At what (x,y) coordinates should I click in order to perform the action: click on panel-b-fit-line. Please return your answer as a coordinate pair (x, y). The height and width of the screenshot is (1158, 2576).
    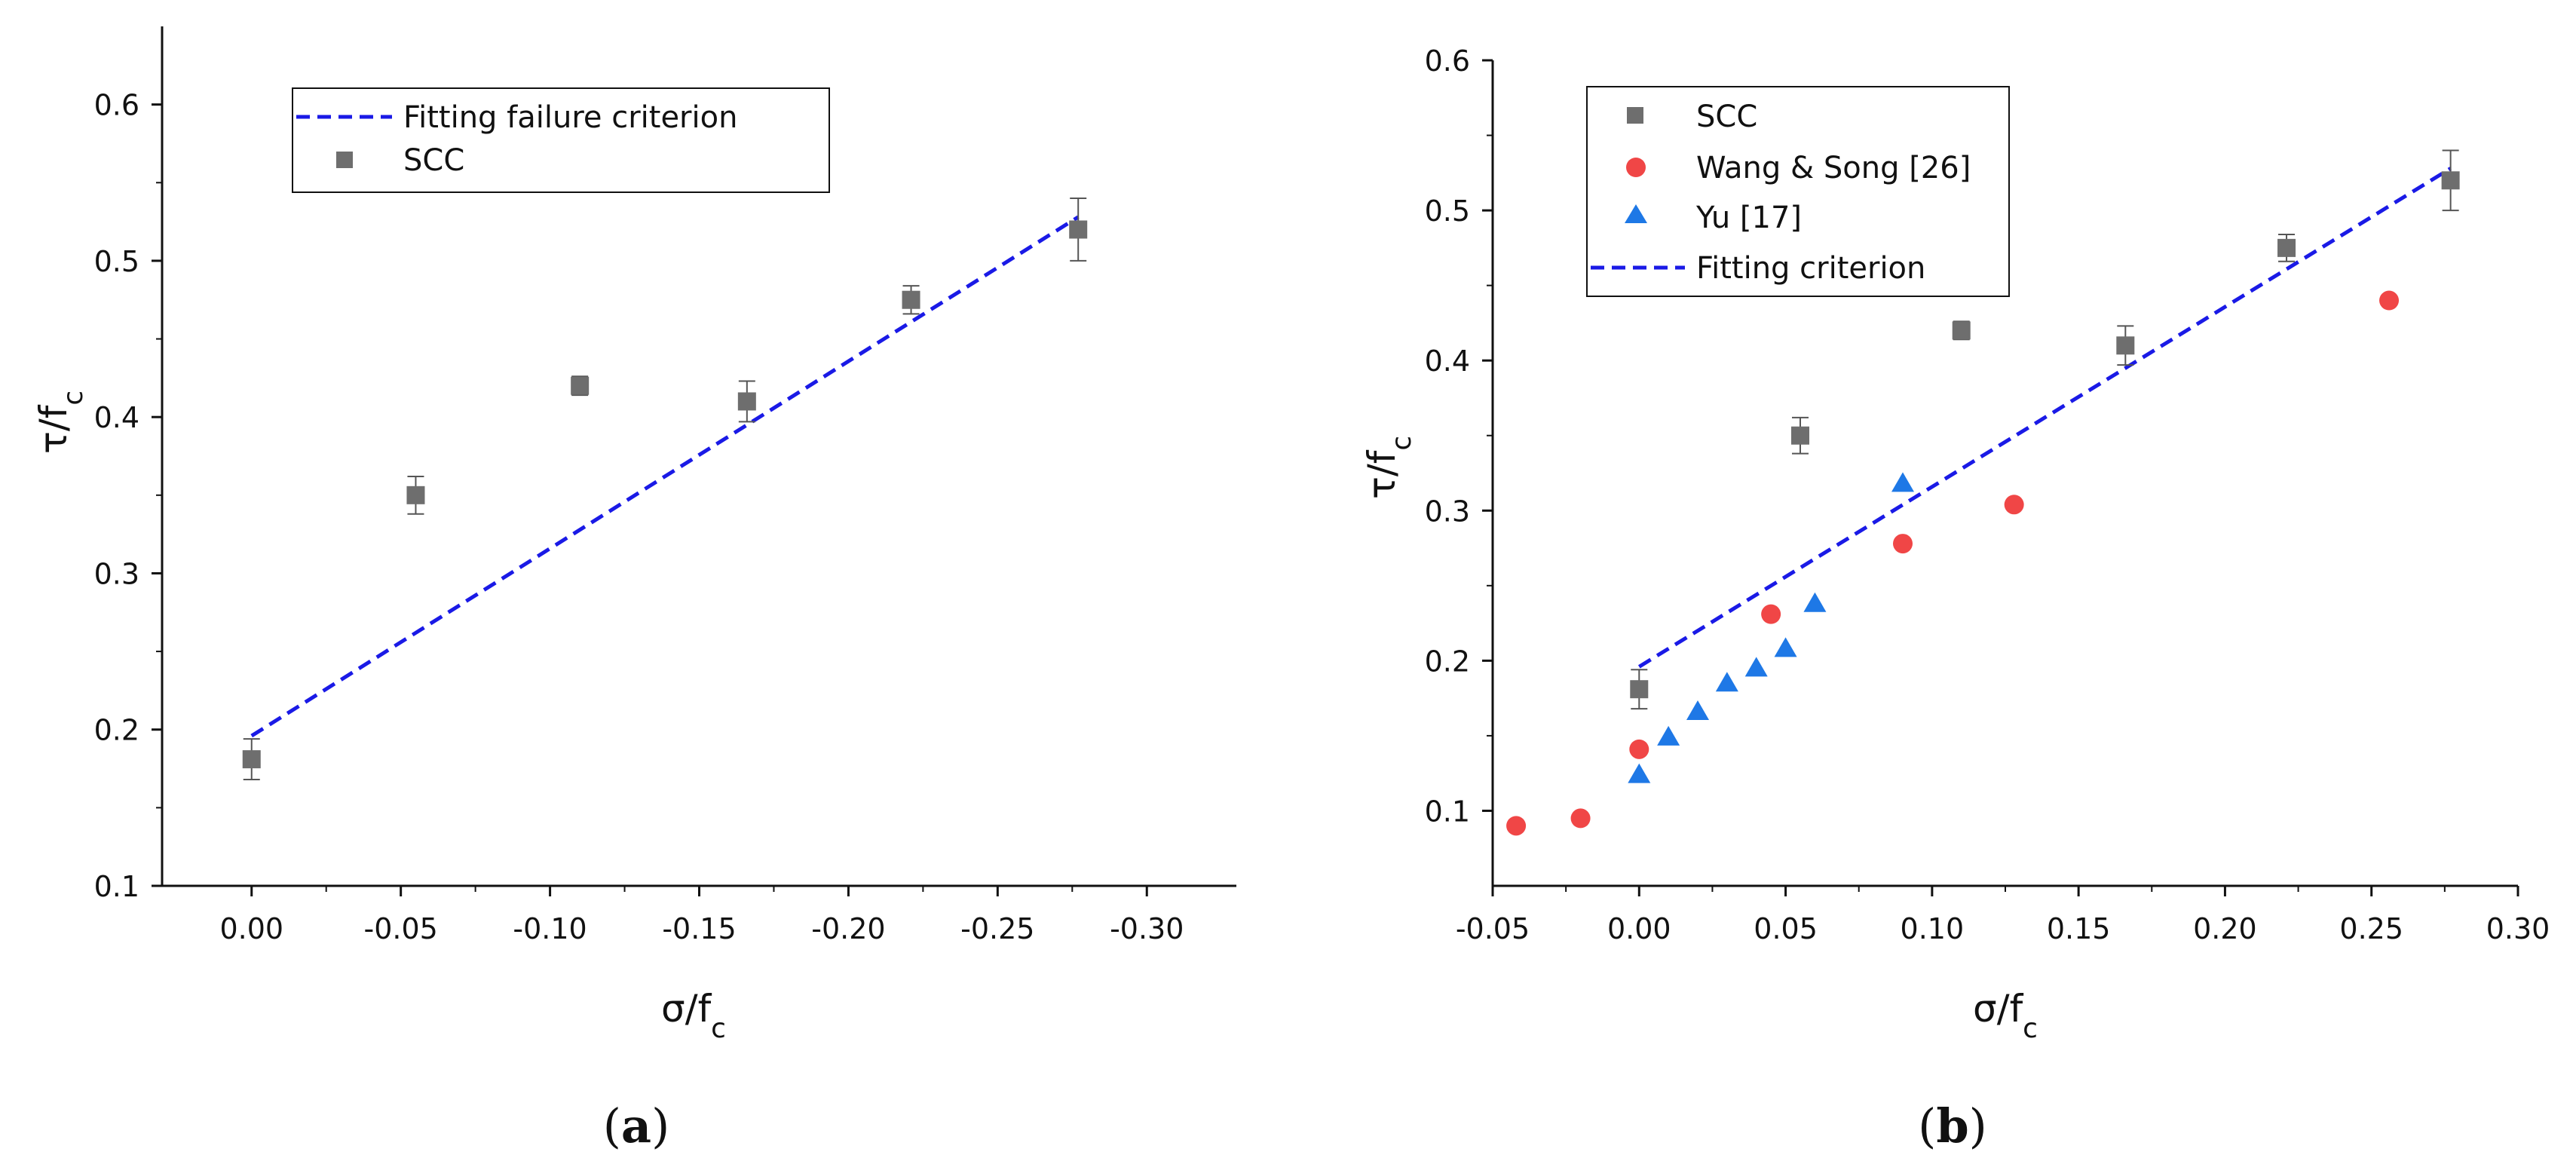
    Looking at the image, I should click on (2044, 418).